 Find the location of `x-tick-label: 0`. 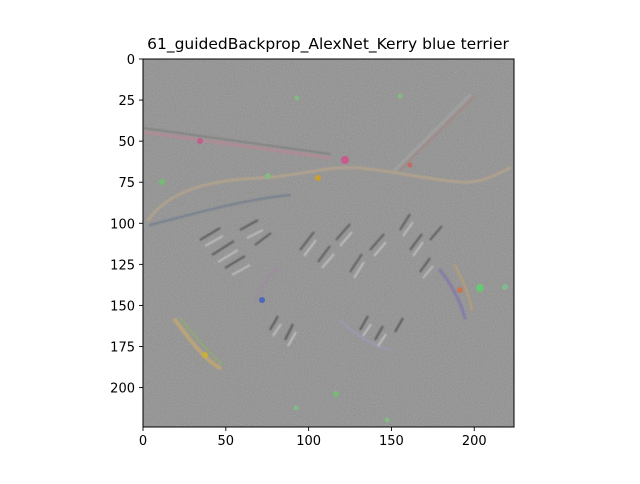

x-tick-label: 0 is located at coordinates (143, 441).